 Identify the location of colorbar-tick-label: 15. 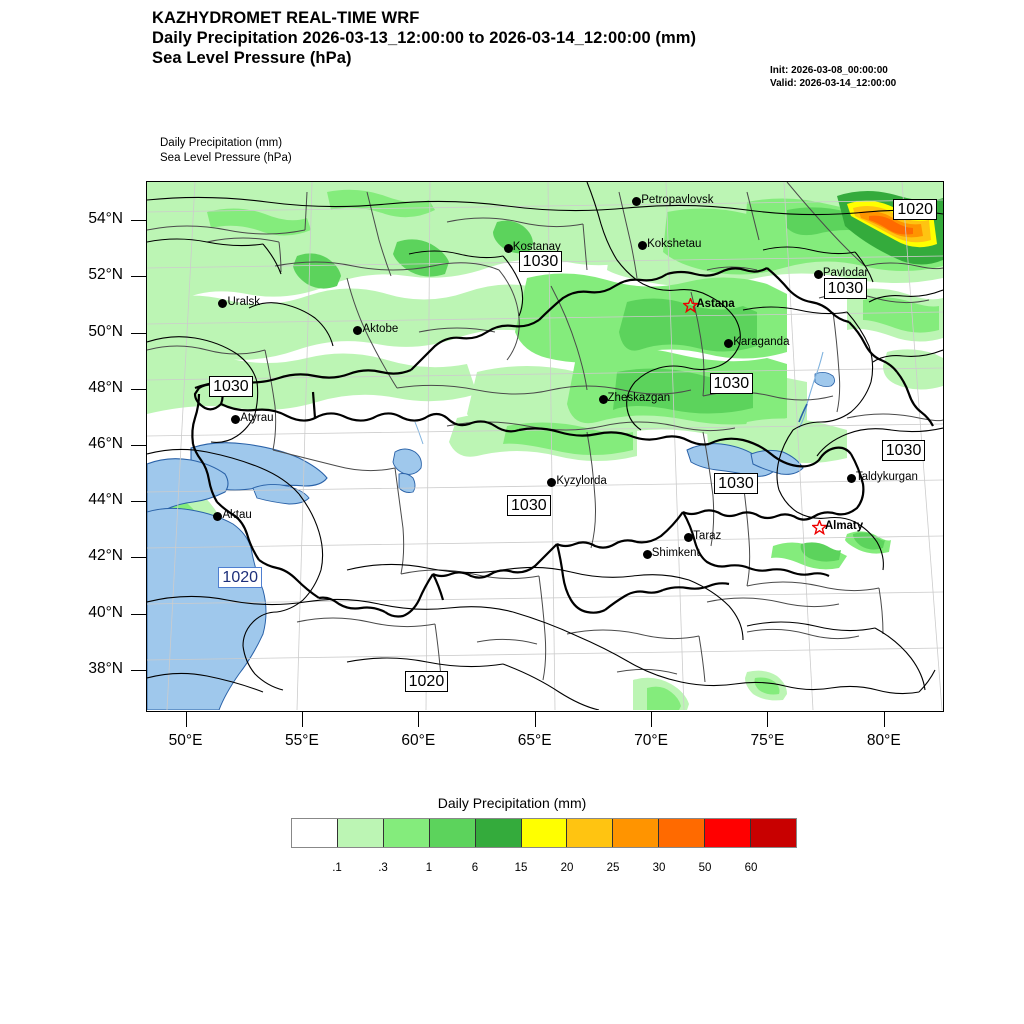
(521, 868).